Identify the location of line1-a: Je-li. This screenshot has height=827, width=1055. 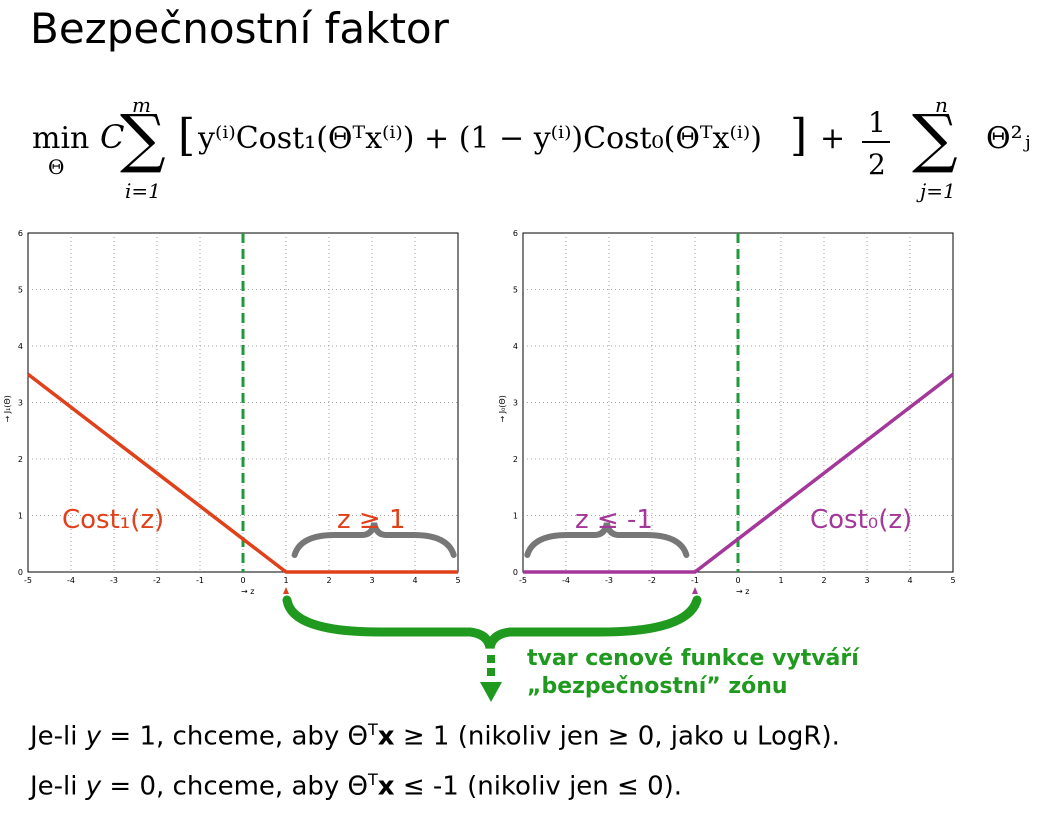
(58, 736).